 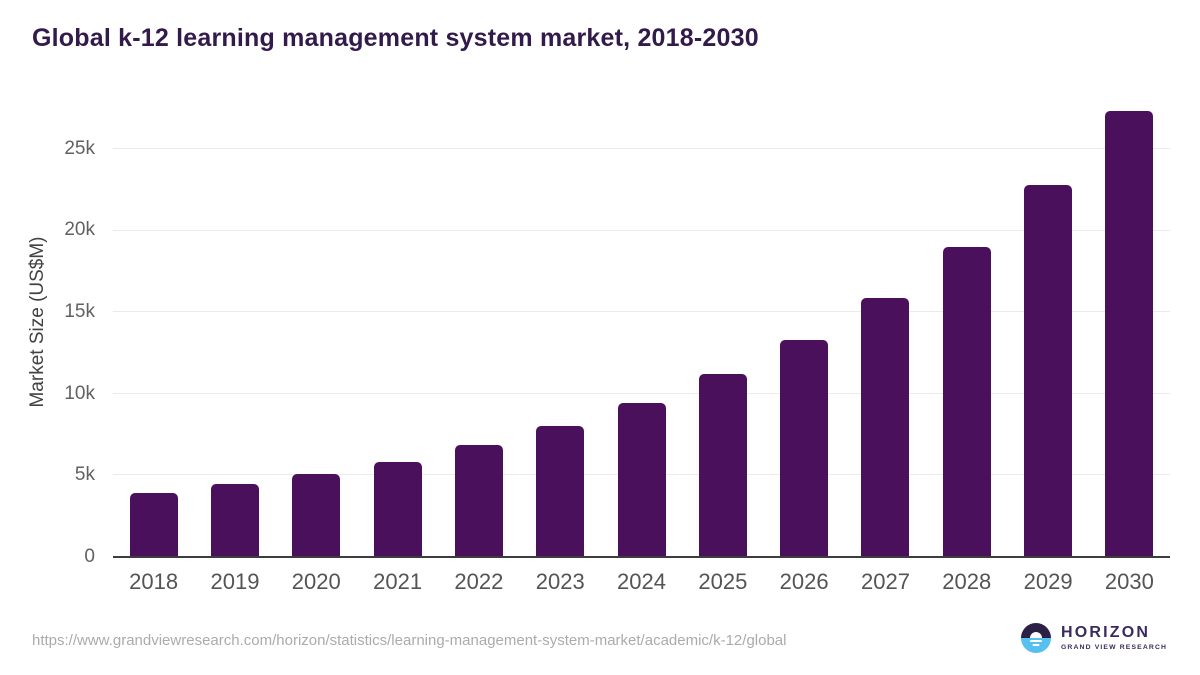 I want to click on bar-2021, so click(x=397, y=509).